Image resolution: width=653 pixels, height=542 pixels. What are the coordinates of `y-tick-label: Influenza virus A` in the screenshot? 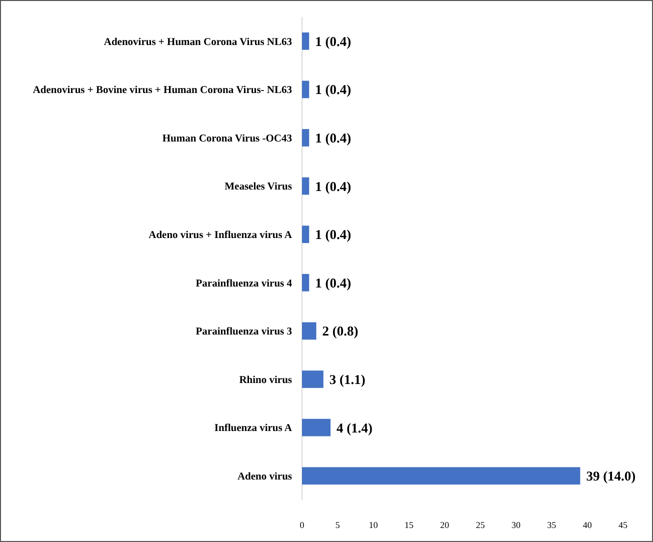 It's located at (253, 428).